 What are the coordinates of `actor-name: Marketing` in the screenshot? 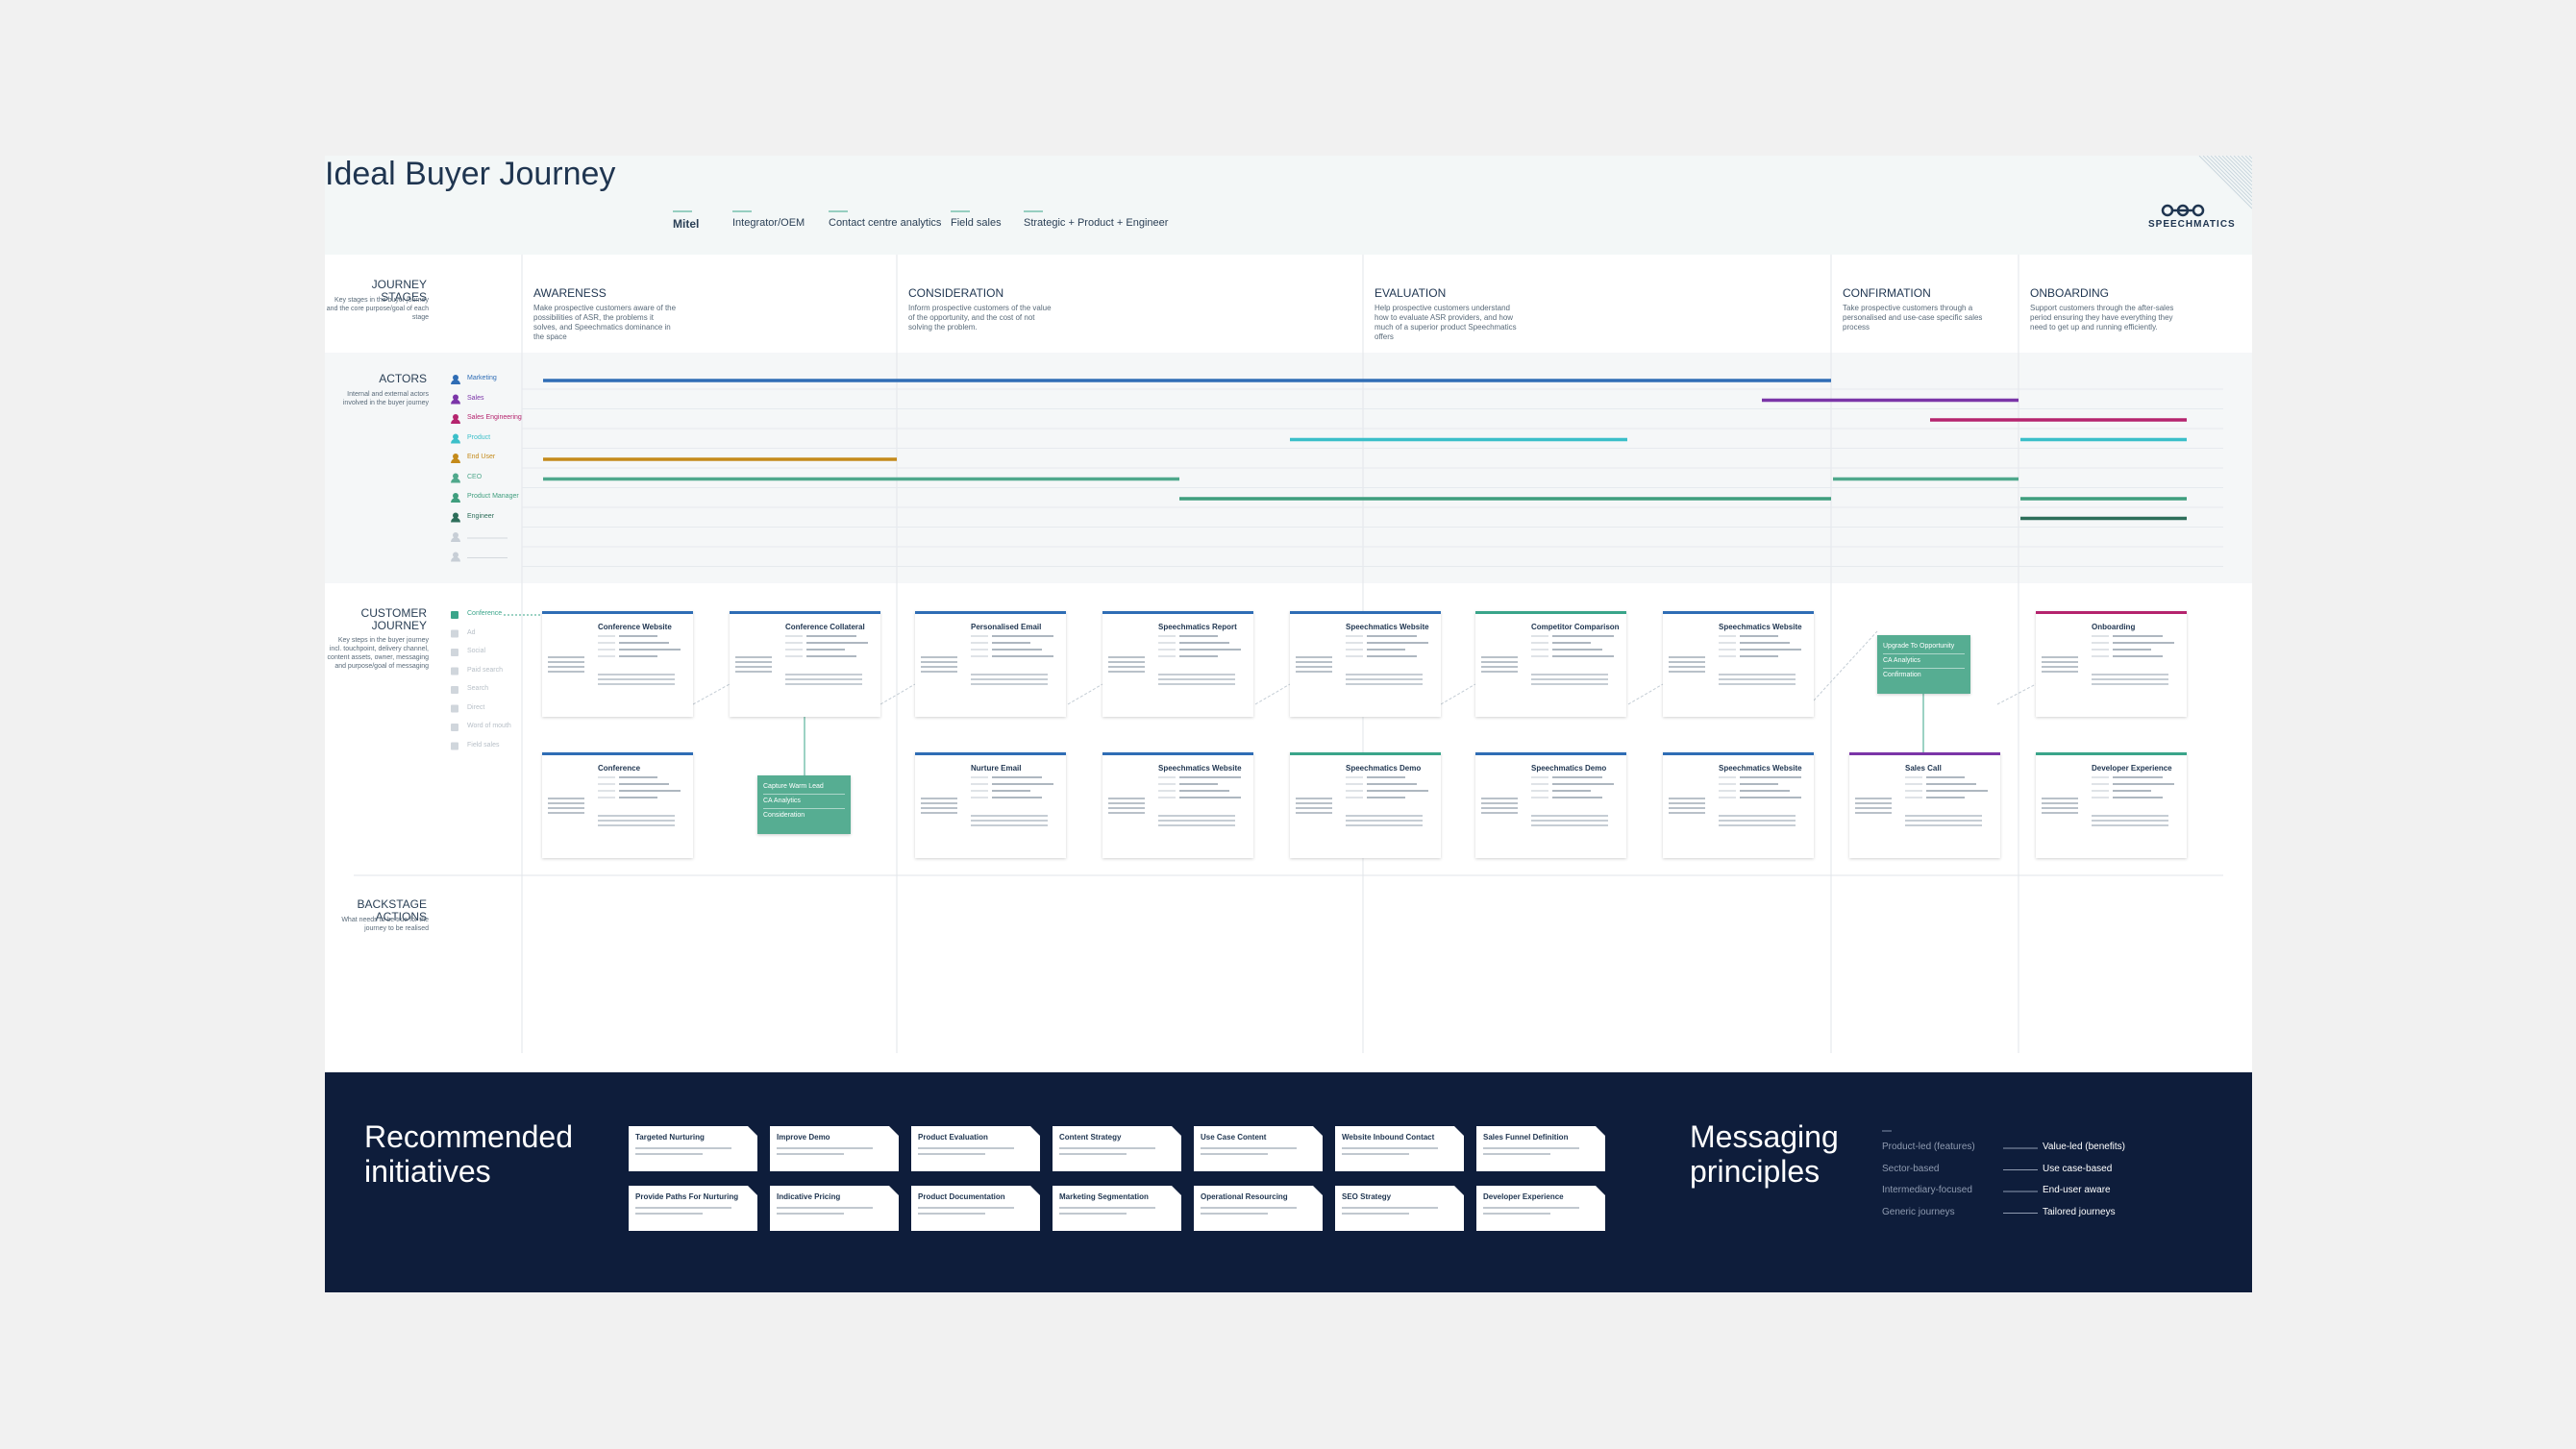 It's located at (482, 378).